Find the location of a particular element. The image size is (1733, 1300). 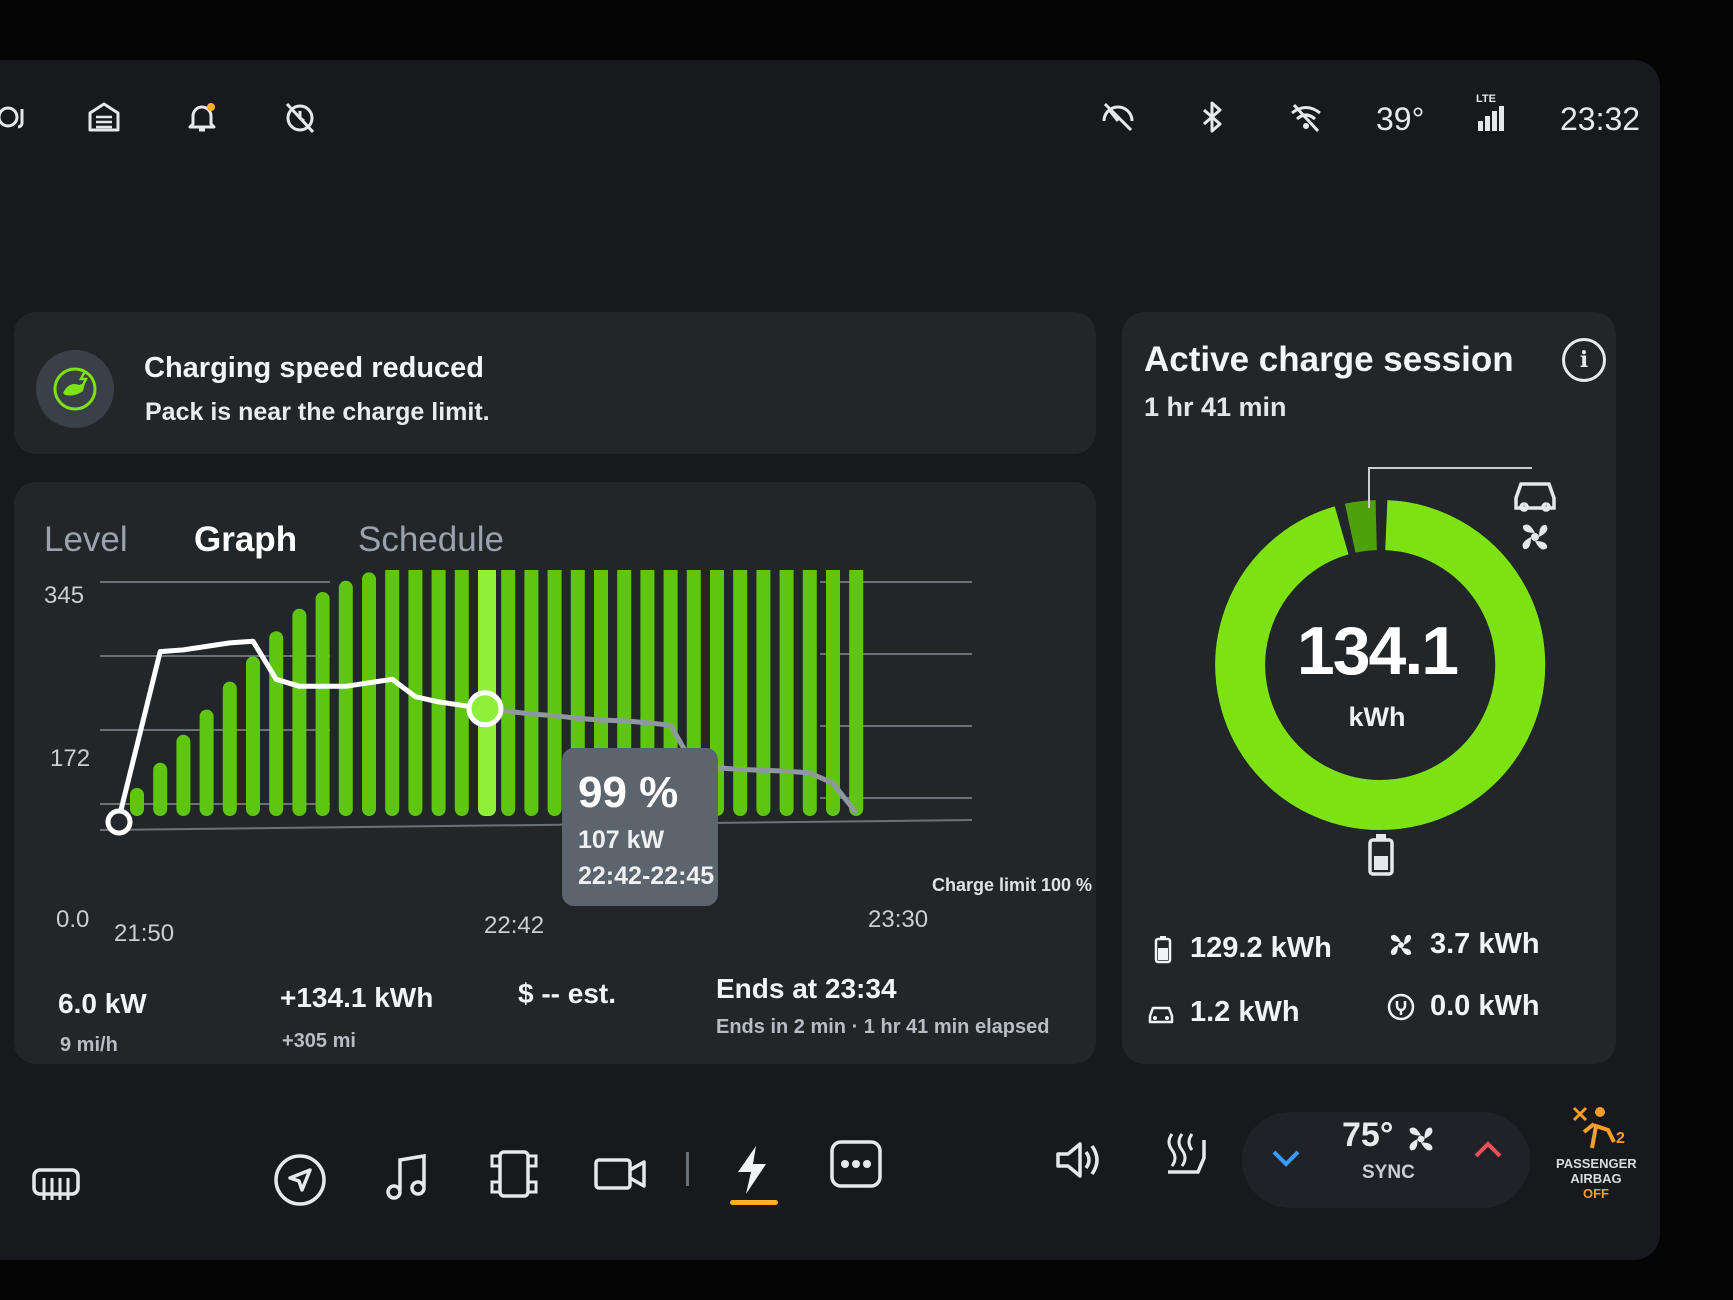

charge-rate-range: 9 mi/h is located at coordinates (89, 1045).